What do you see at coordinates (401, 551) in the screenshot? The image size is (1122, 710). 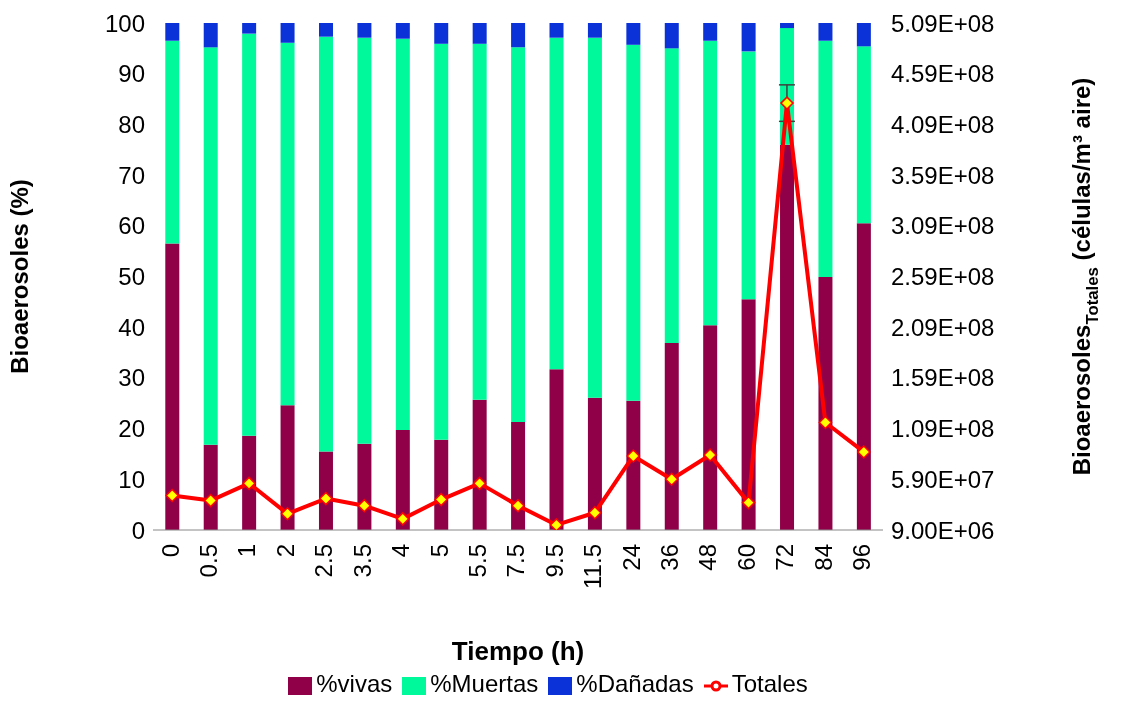 I see `x-tick-label: 4` at bounding box center [401, 551].